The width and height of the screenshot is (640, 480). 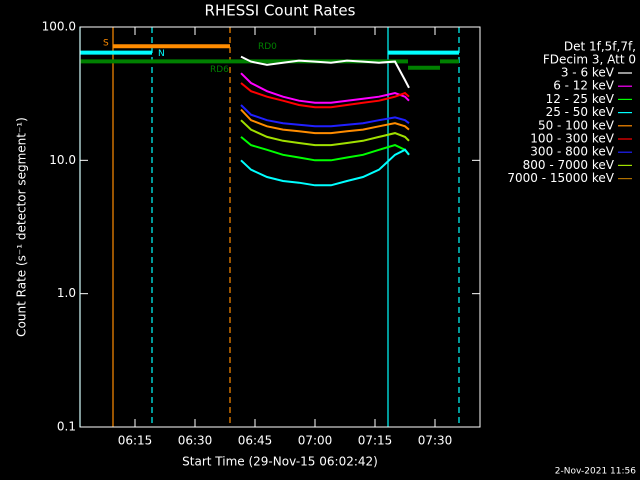 I want to click on legend-header: FDecim 3, Att 0, so click(x=589, y=60).